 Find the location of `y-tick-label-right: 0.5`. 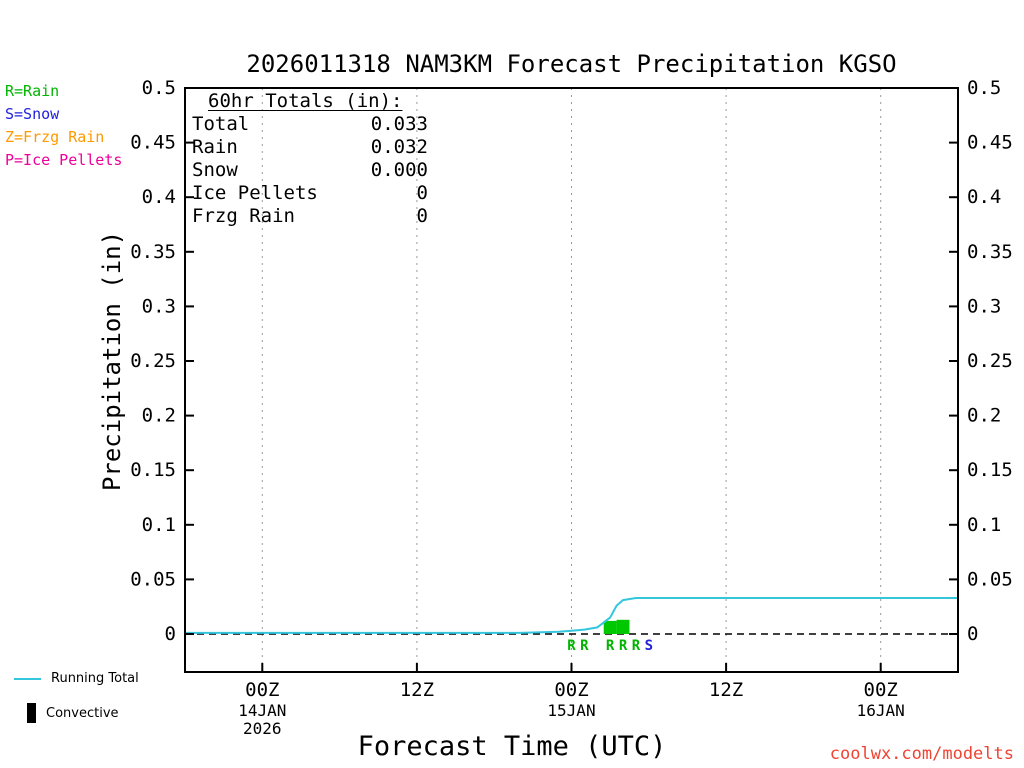

y-tick-label-right: 0.5 is located at coordinates (984, 88).